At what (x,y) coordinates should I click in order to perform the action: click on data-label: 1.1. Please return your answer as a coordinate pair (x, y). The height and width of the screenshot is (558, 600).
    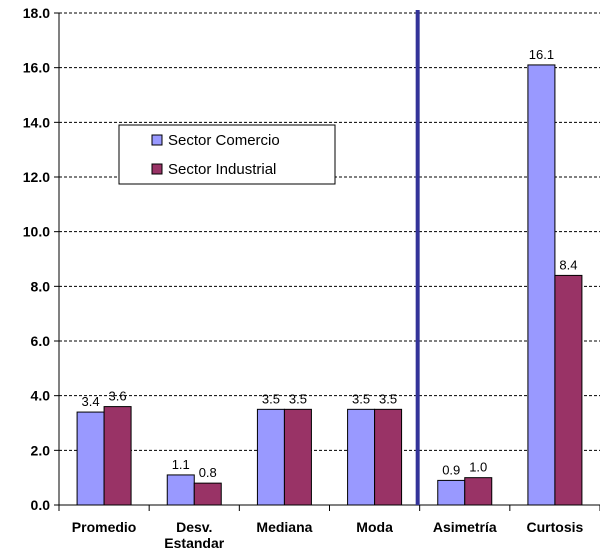
    Looking at the image, I should click on (181, 464).